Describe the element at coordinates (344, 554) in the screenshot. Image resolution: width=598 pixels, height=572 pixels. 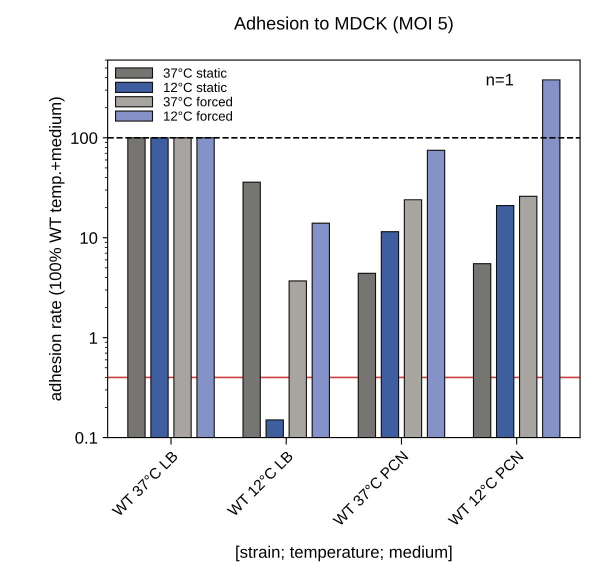
I see `x-axis-title: [strain; temperature; medium]` at that location.